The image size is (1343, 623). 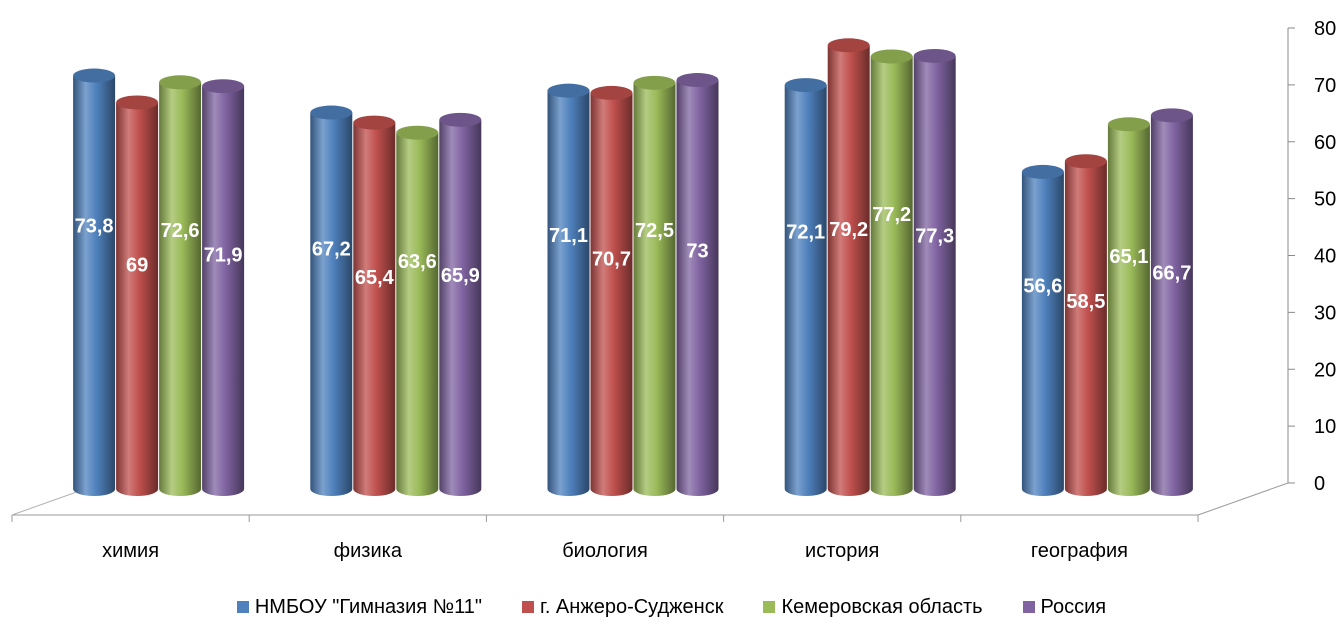 I want to click on data-label: 70,7, so click(x=611, y=259).